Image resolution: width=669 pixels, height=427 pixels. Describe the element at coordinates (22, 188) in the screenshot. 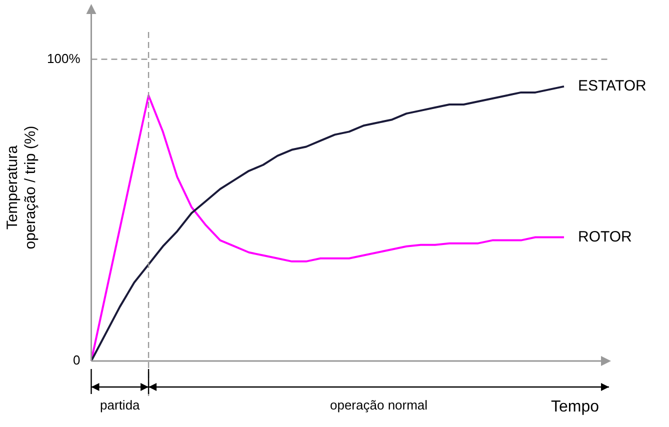

I see `y-axis-title: Temperatura operação / trip (%)` at that location.